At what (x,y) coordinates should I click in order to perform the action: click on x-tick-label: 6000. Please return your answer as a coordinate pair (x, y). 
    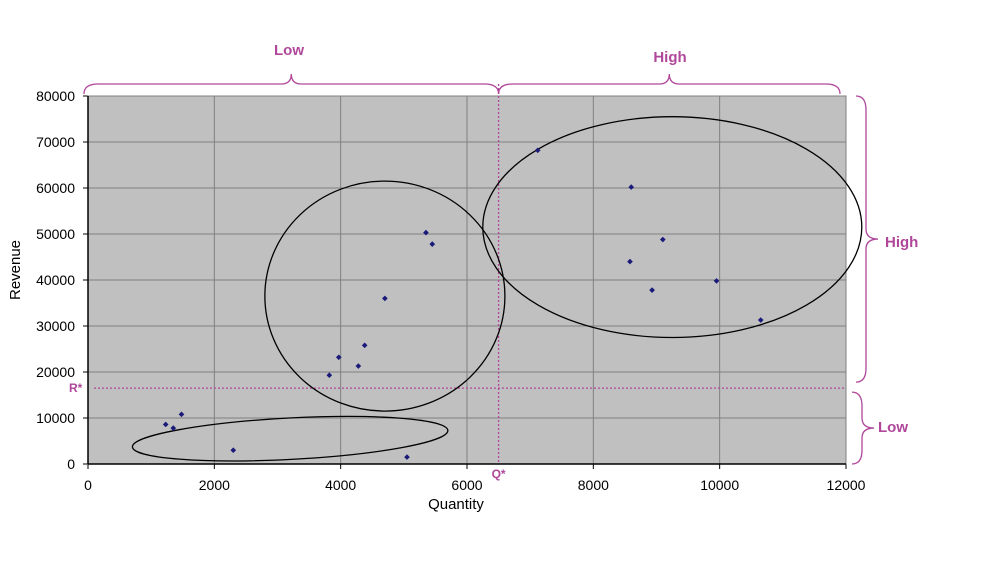
    Looking at the image, I should click on (466, 485).